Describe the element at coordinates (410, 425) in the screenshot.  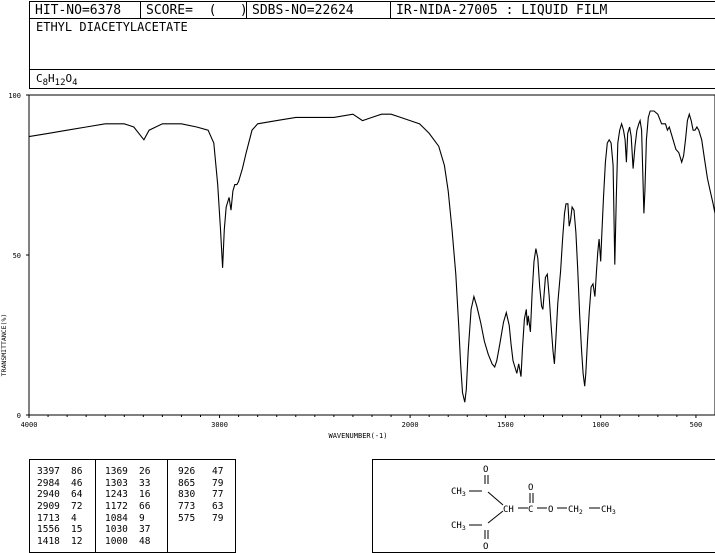
I see `x-tick-label: 2000` at that location.